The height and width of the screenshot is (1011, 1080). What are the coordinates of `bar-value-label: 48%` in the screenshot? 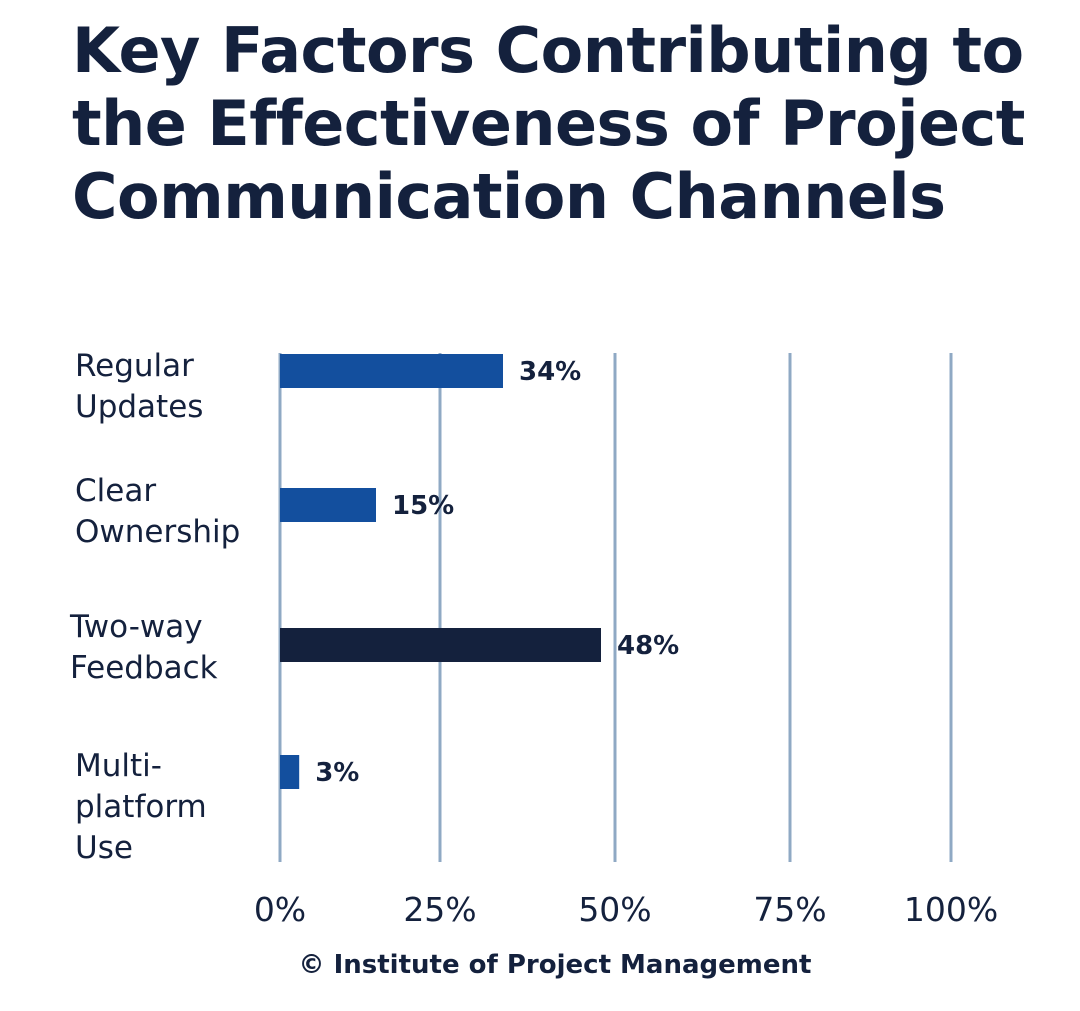 It's located at (648, 646).